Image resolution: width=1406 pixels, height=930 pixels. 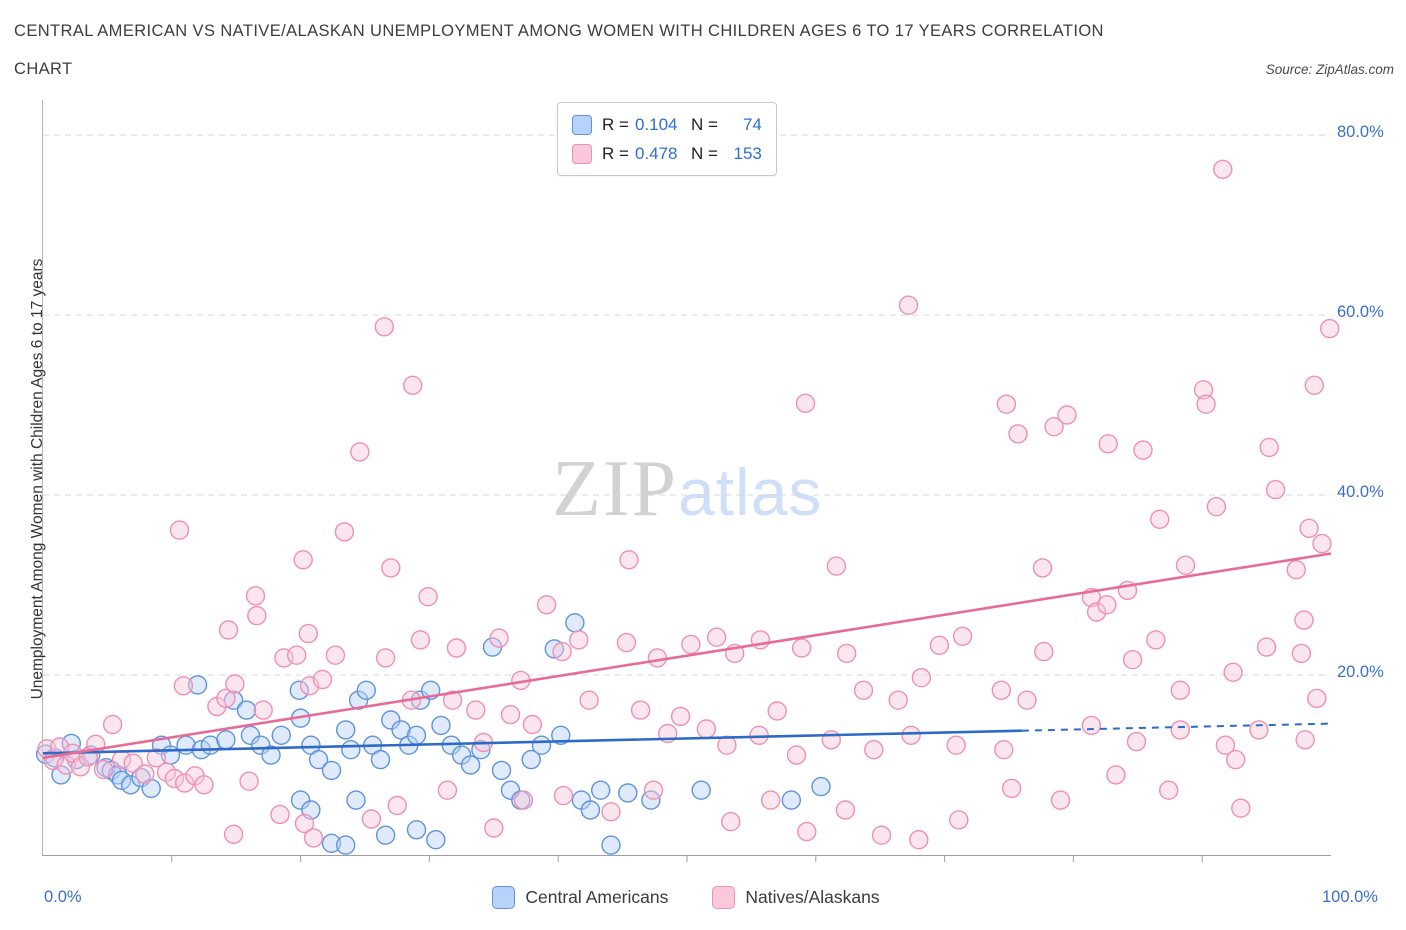 What do you see at coordinates (812, 897) in the screenshot?
I see `natives-alaskans-legend-label: Natives/Alaskans` at bounding box center [812, 897].